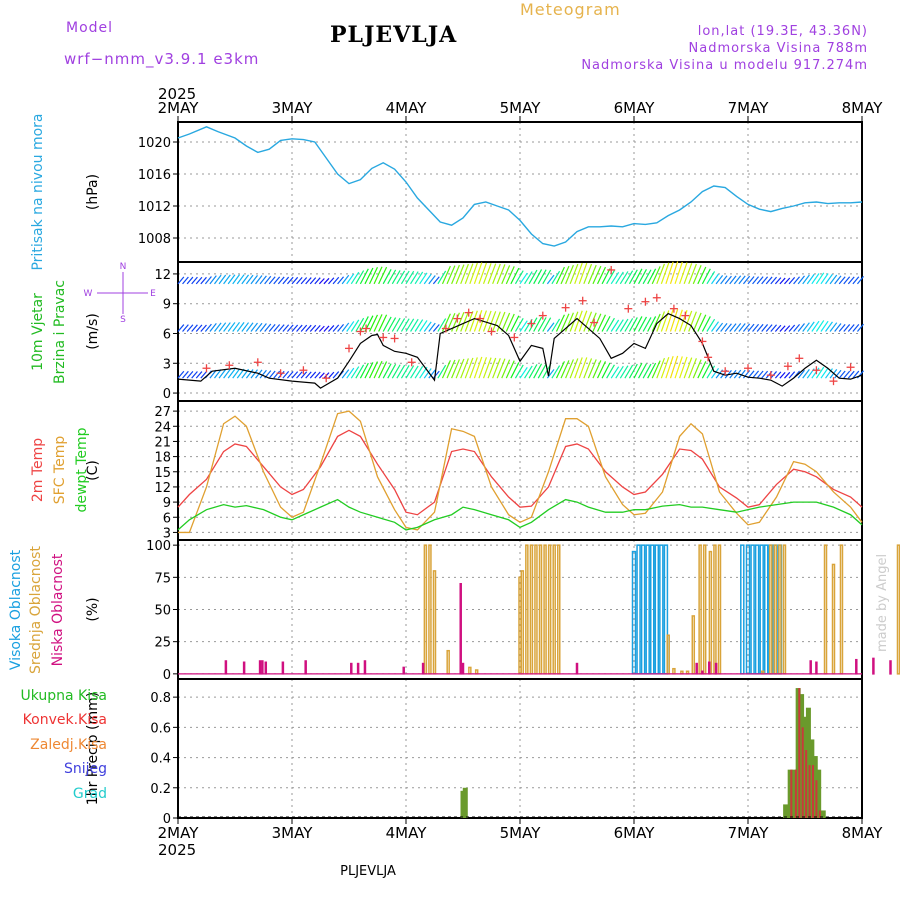 This screenshot has width=900, height=900. I want to click on total-precip-bar, so click(815, 787).